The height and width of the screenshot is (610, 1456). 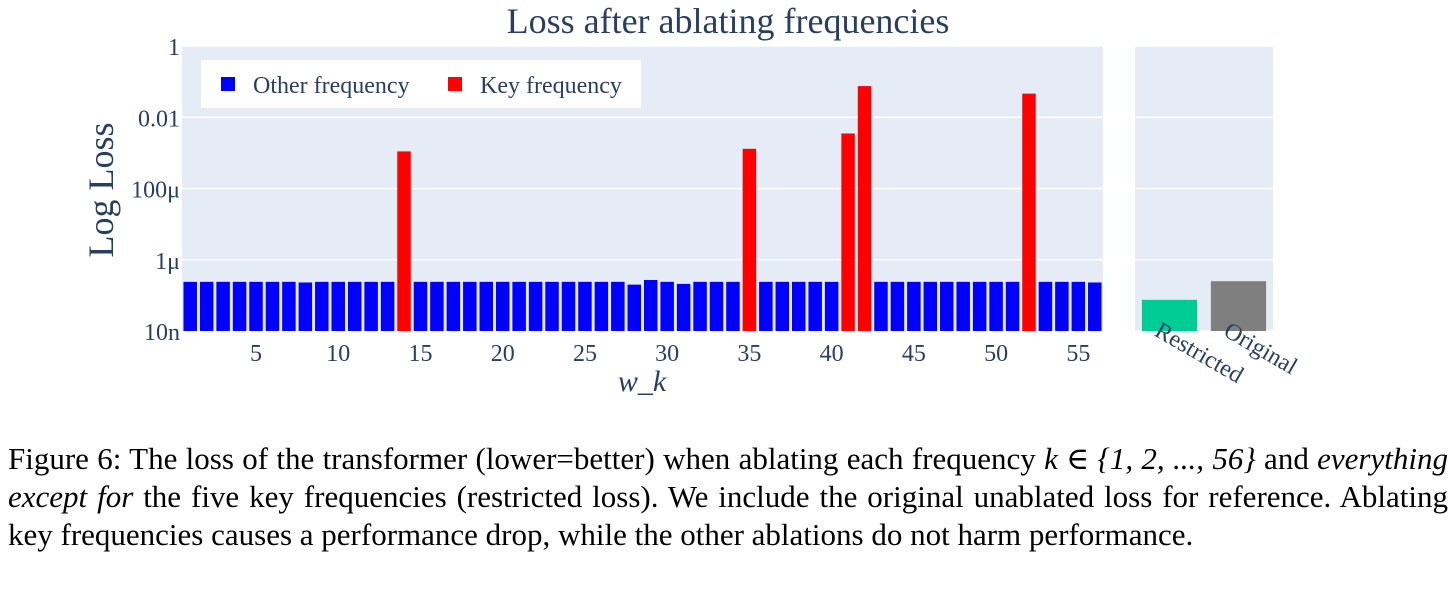 I want to click on x-tick-label: 55, so click(x=1078, y=354).